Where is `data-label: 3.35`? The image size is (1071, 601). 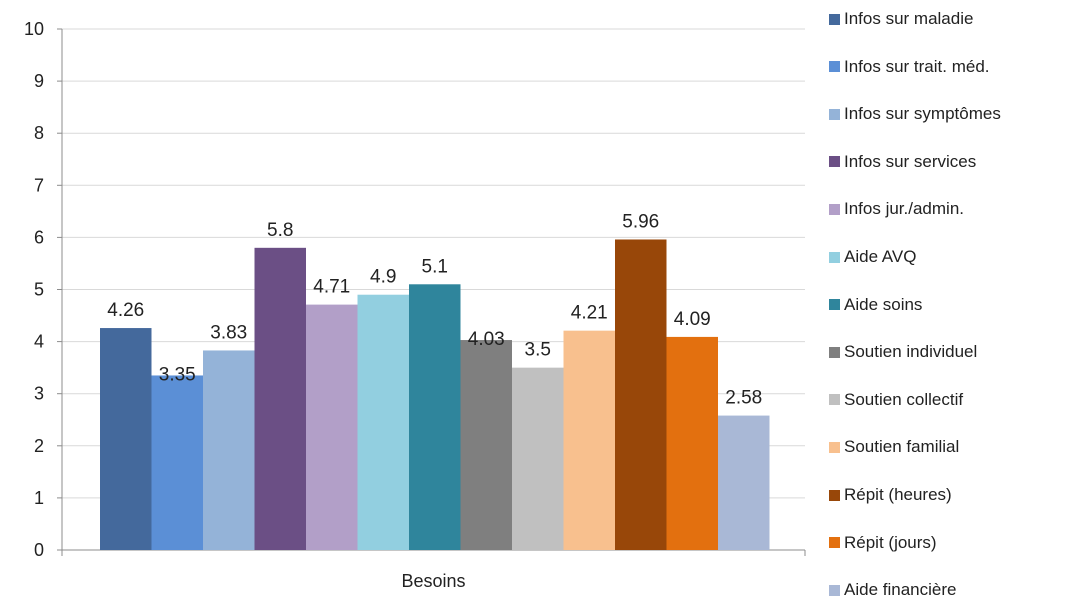
data-label: 3.35 is located at coordinates (177, 374).